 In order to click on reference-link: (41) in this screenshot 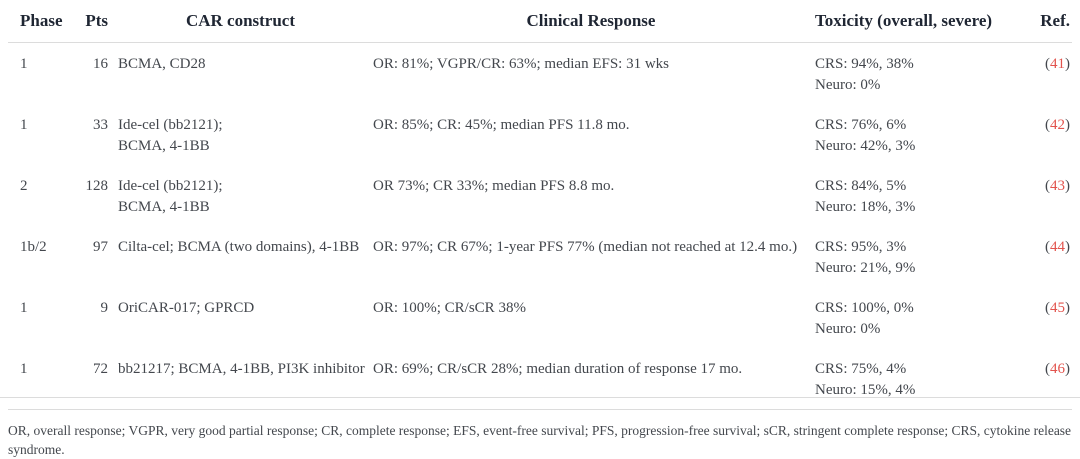, I will do `click(1057, 64)`.